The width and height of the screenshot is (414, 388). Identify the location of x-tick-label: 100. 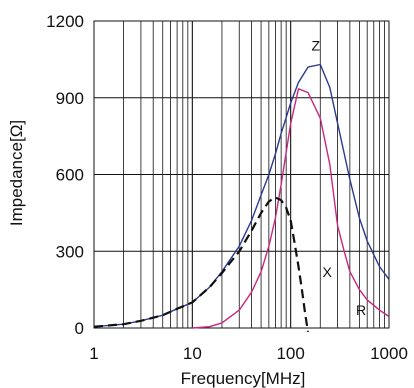
(290, 353).